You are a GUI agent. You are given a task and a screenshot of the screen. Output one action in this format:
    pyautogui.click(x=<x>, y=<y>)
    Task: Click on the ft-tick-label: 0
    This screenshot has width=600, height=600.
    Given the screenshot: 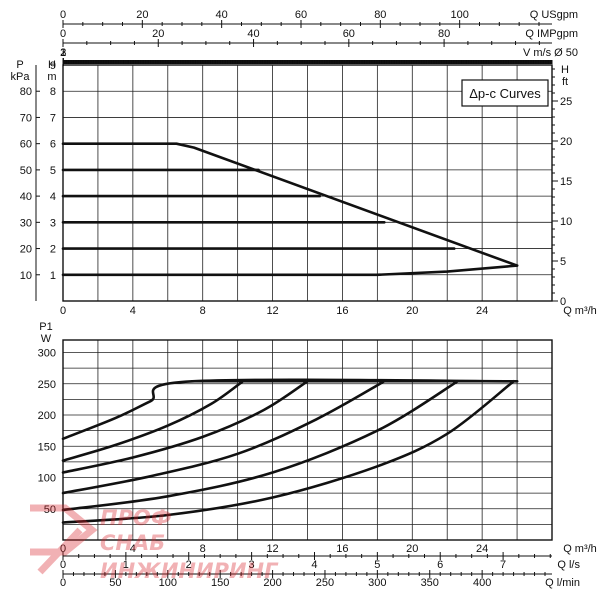 What is the action you would take?
    pyautogui.click(x=563, y=302)
    